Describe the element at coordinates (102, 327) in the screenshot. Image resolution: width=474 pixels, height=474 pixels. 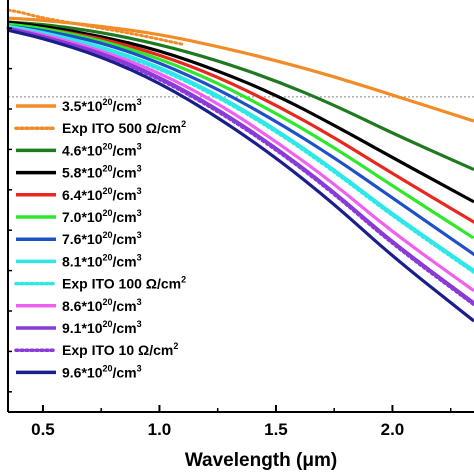
I see `legend-label-11: 9.1*1020/cm3` at that location.